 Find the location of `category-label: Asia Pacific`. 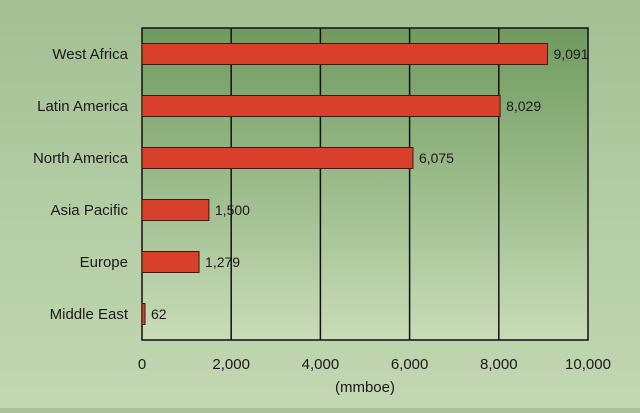

category-label: Asia Pacific is located at coordinates (89, 210).